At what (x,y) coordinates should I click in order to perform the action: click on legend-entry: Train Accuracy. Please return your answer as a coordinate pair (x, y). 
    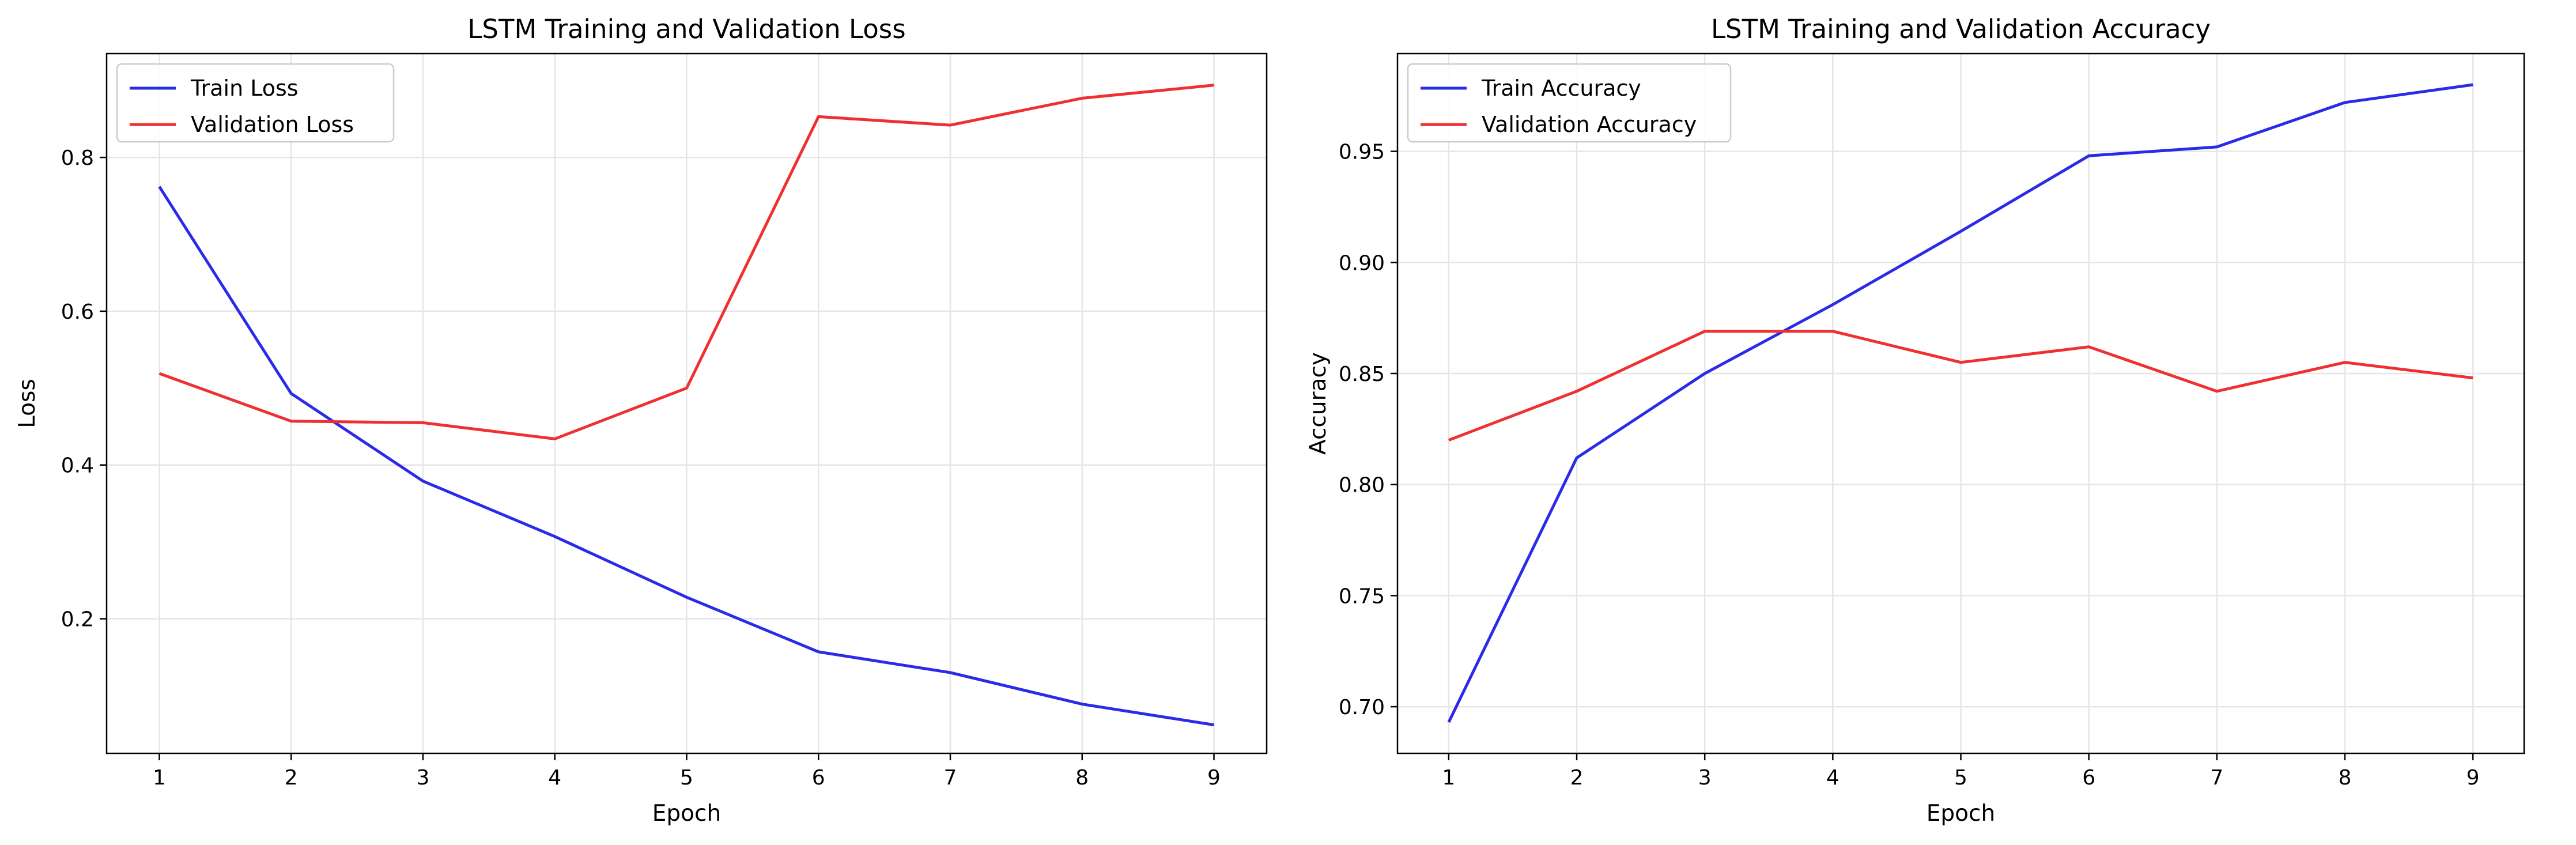
    Looking at the image, I should click on (1561, 89).